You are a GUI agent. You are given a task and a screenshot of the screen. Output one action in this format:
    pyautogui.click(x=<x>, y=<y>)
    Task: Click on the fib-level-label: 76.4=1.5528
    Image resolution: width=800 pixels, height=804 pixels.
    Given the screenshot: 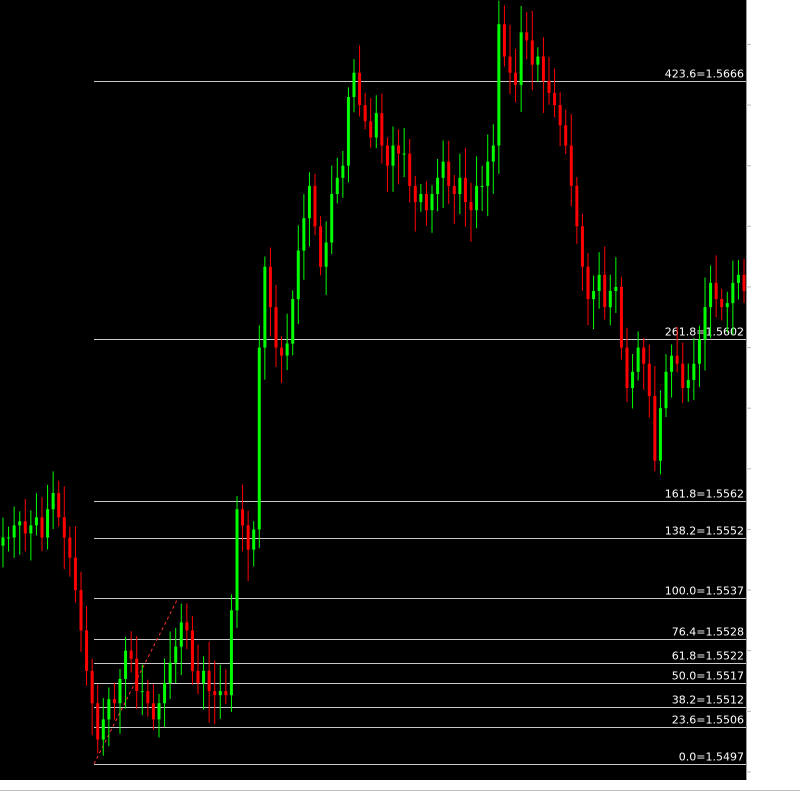 What is the action you would take?
    pyautogui.click(x=708, y=632)
    